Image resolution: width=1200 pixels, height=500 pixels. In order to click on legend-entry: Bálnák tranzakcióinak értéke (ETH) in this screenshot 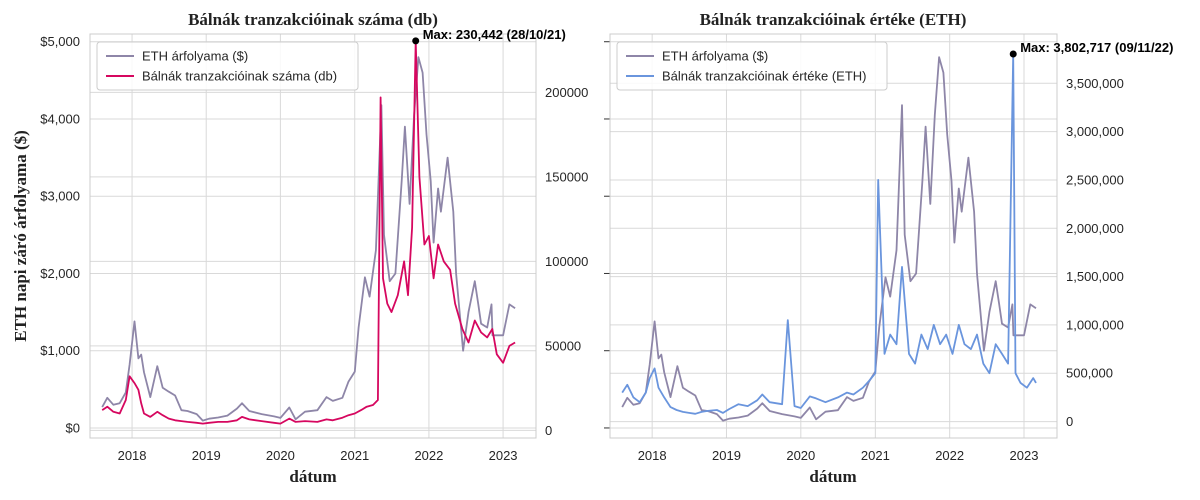, I will do `click(764, 76)`.